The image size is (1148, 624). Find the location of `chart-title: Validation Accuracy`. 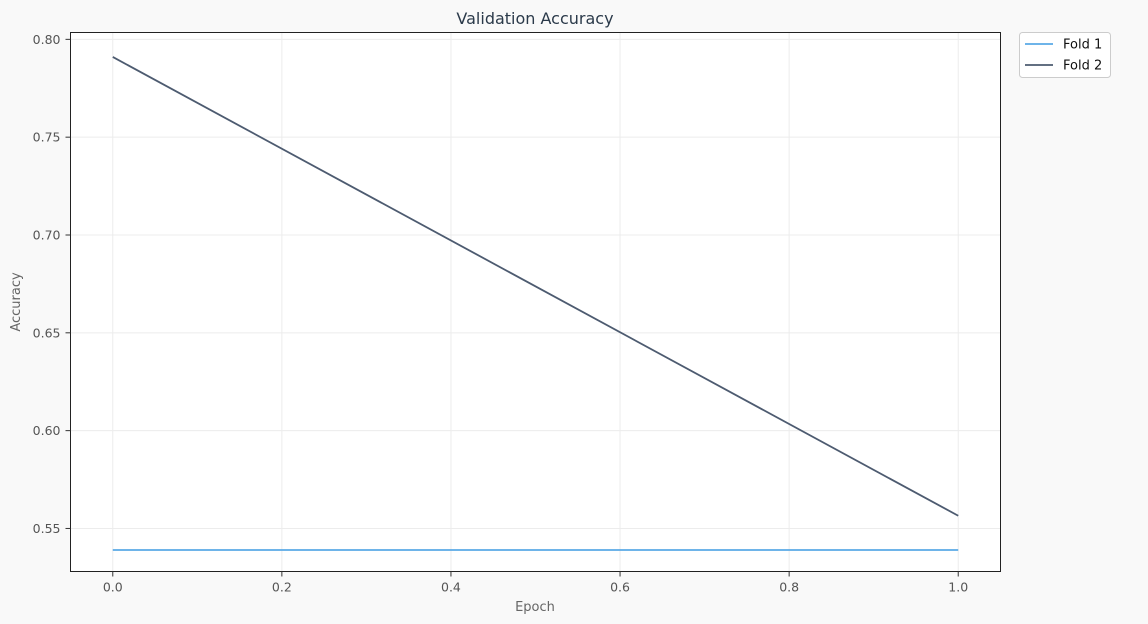

chart-title: Validation Accuracy is located at coordinates (534, 18).